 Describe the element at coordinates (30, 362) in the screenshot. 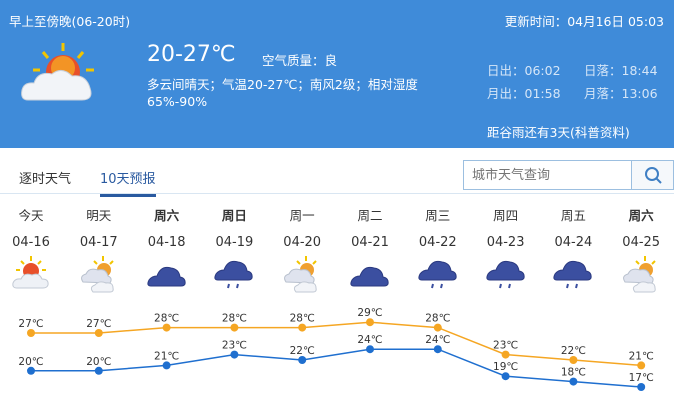

I see `low-temp-label: 20℃` at that location.